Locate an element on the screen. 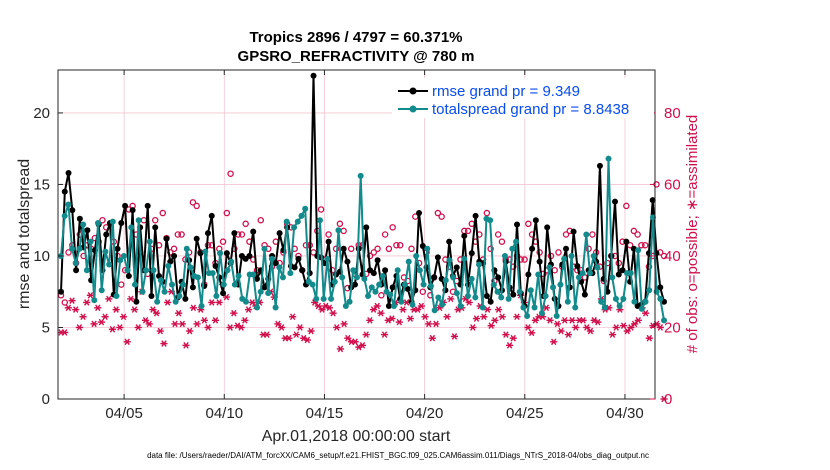 The height and width of the screenshot is (470, 830). x-axis-label: Apr.01,2018 00:00:00 start is located at coordinates (356, 436).